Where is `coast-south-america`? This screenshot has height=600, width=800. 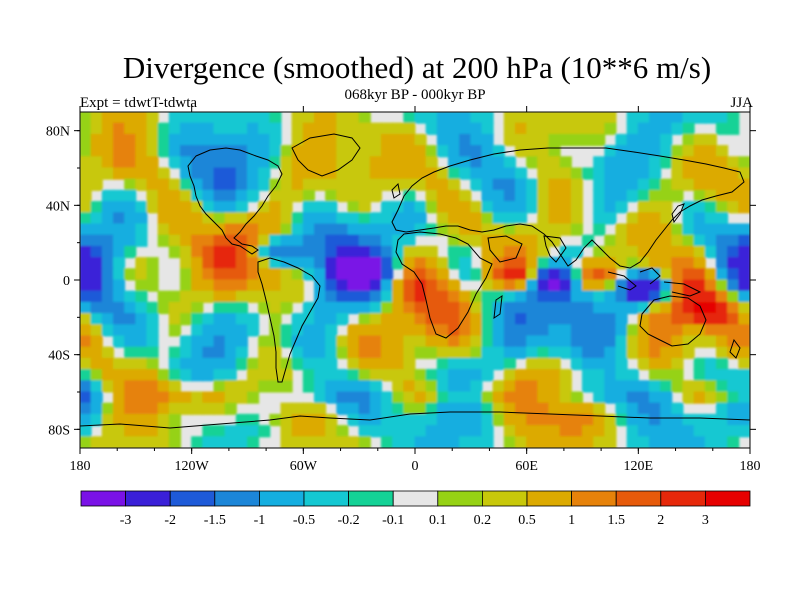
coast-south-america is located at coordinates (289, 320).